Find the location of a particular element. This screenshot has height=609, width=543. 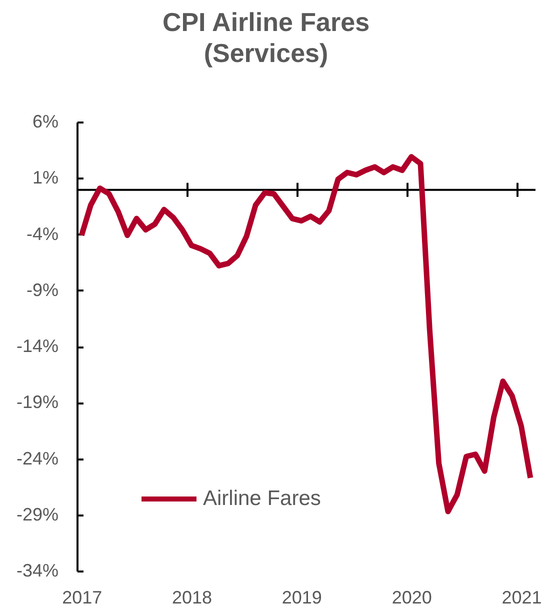

y-tick-label: -14% is located at coordinates (37, 346).